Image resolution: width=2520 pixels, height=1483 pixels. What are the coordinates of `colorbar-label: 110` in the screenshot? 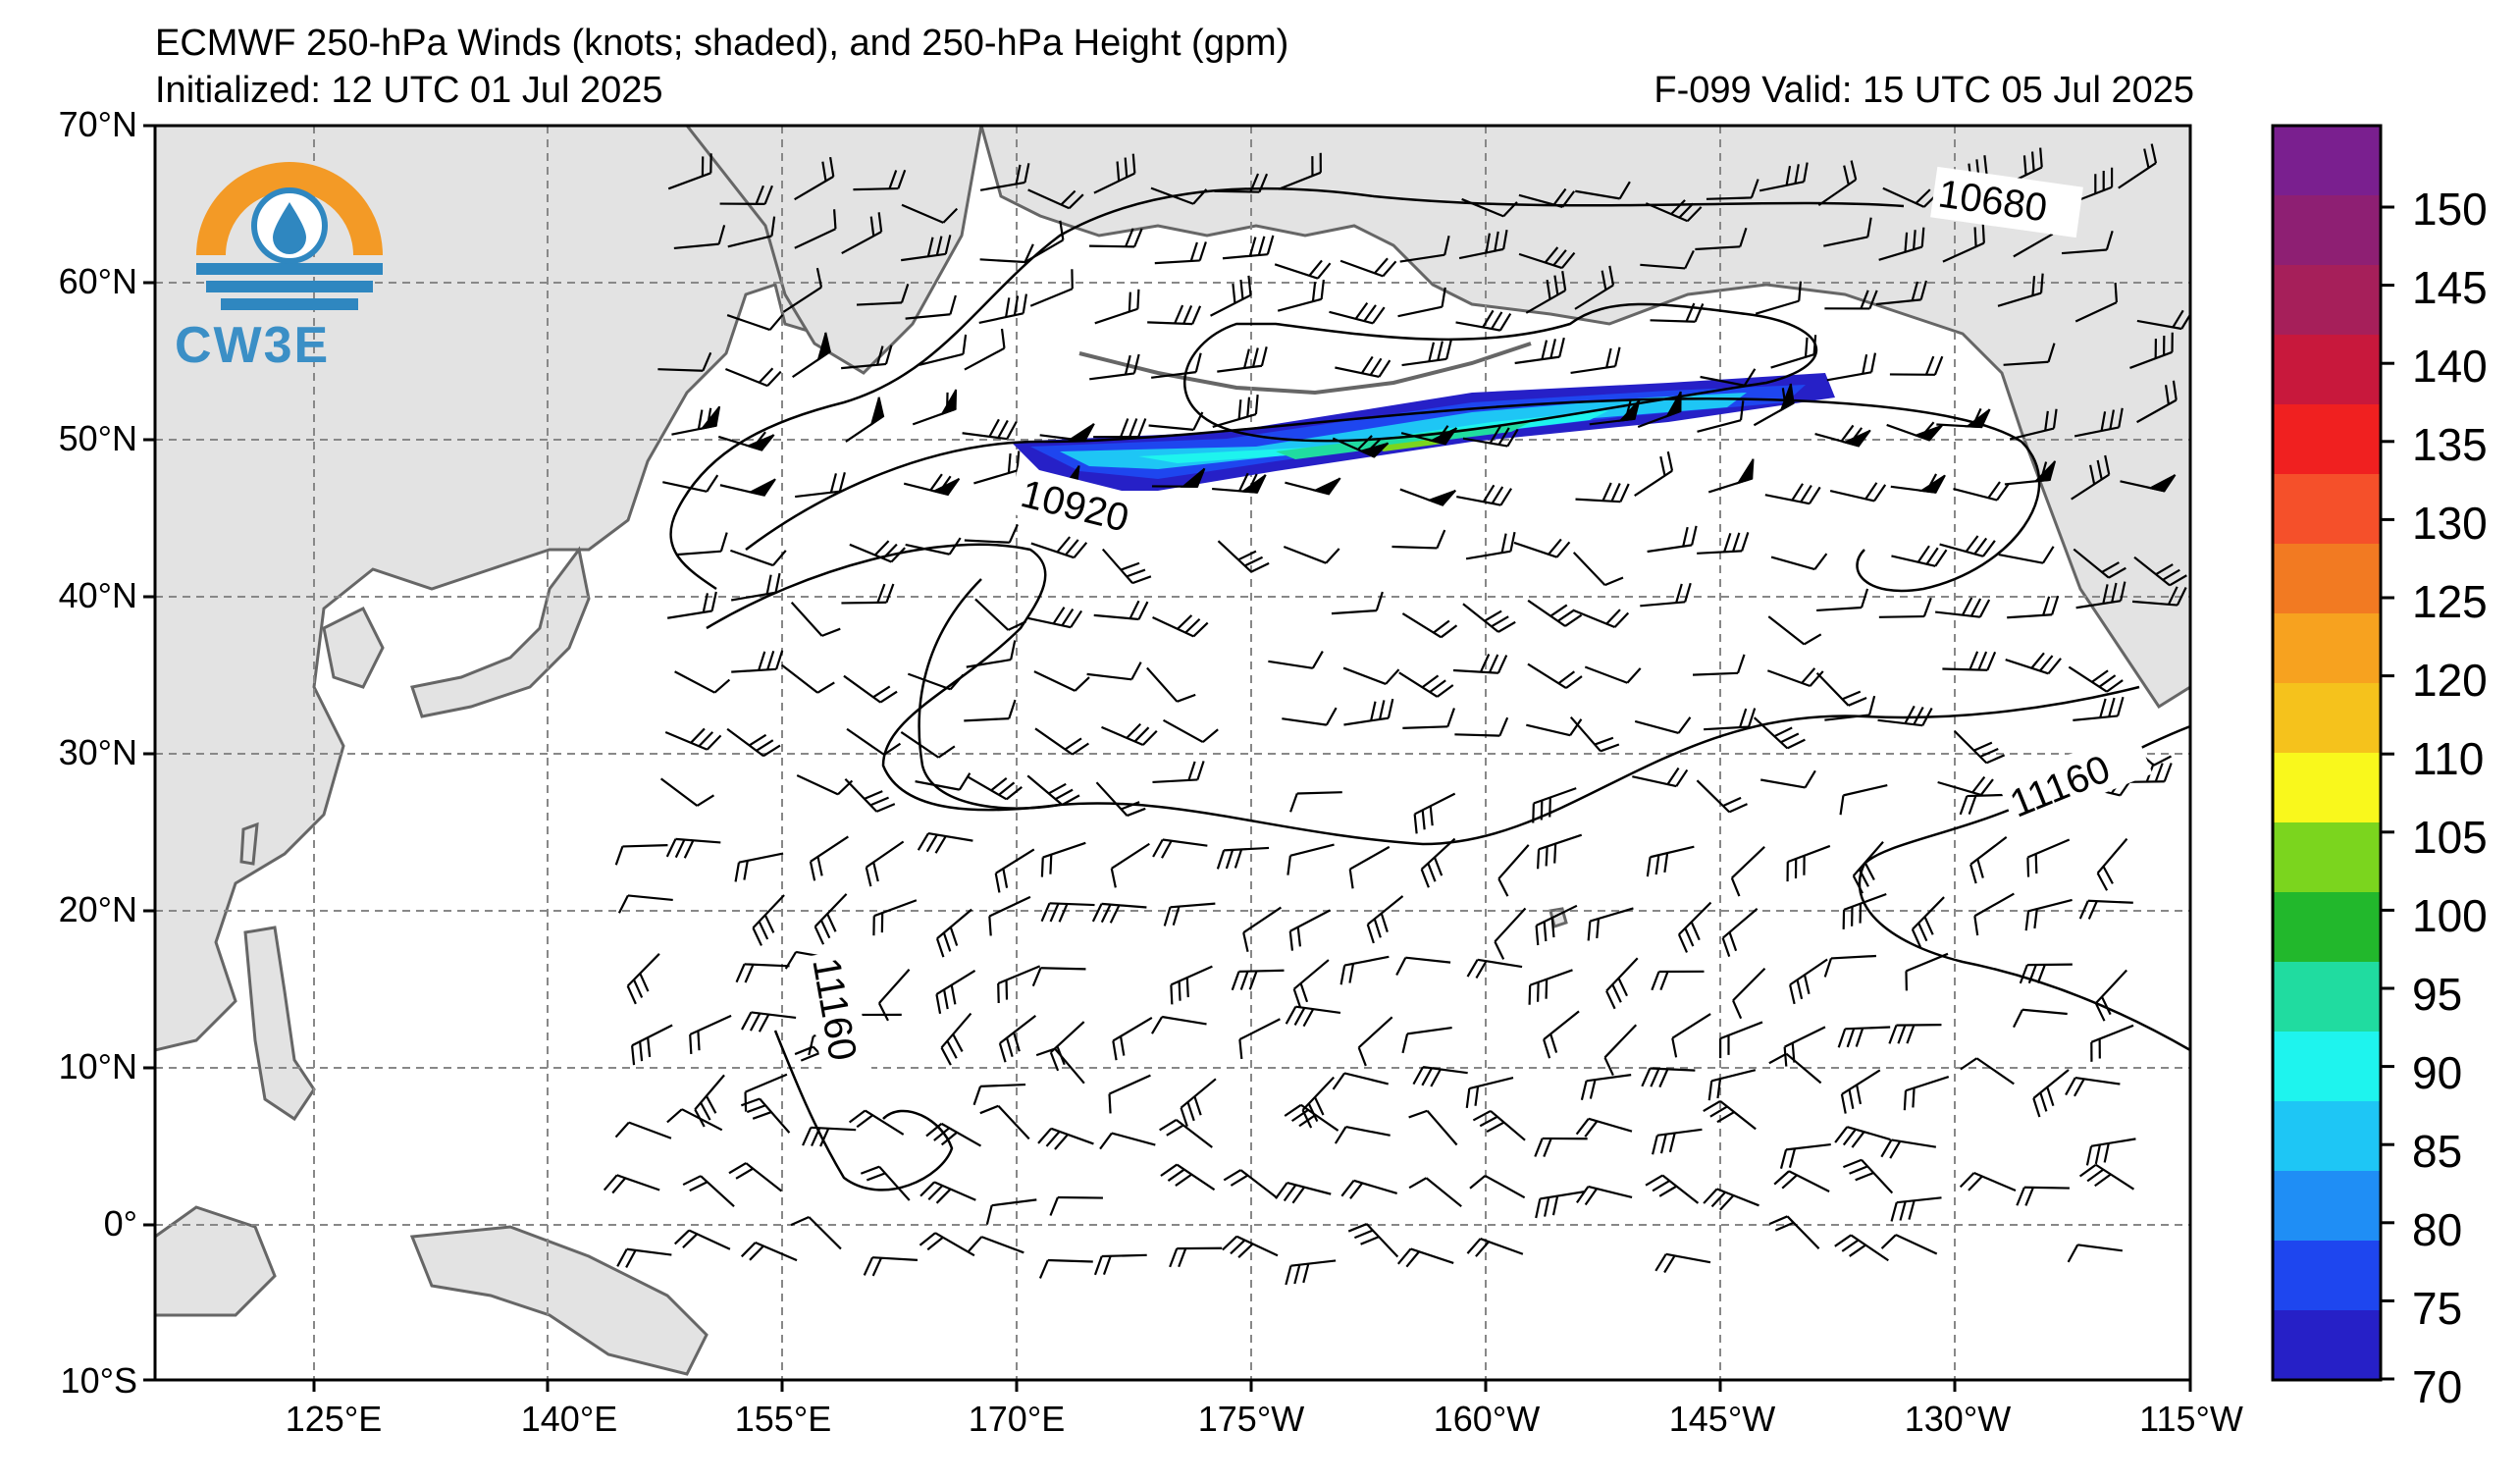 It's located at (2448, 759).